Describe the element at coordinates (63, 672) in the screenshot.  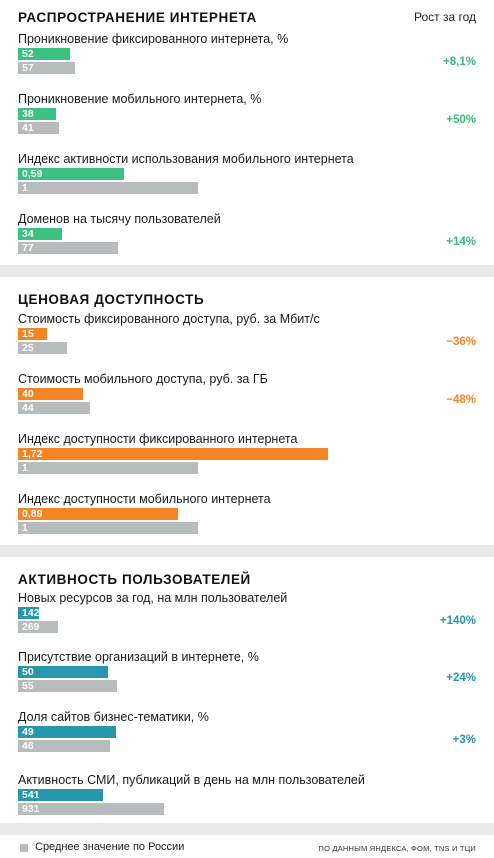
I see `region-value-bar: 50` at that location.